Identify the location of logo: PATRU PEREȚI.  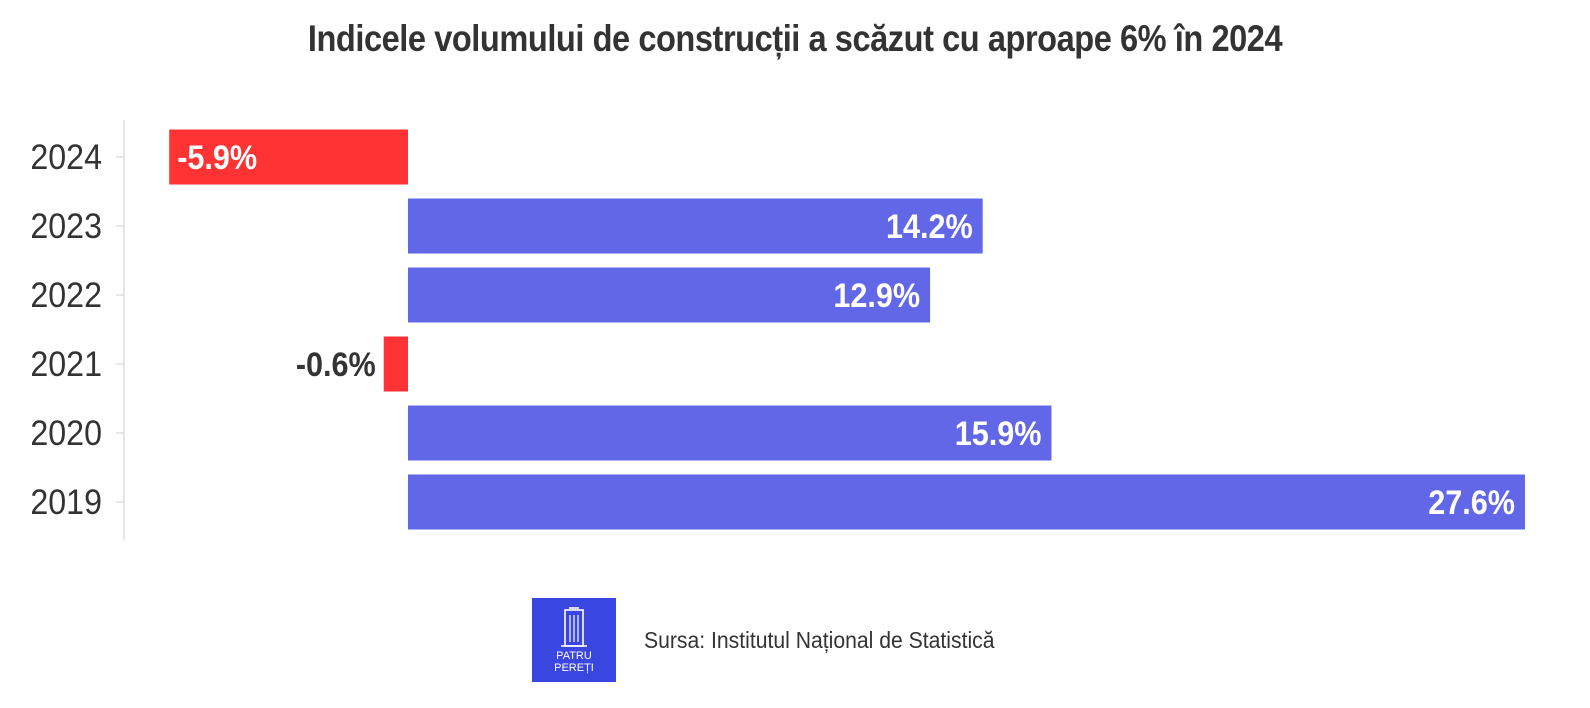
(574, 640).